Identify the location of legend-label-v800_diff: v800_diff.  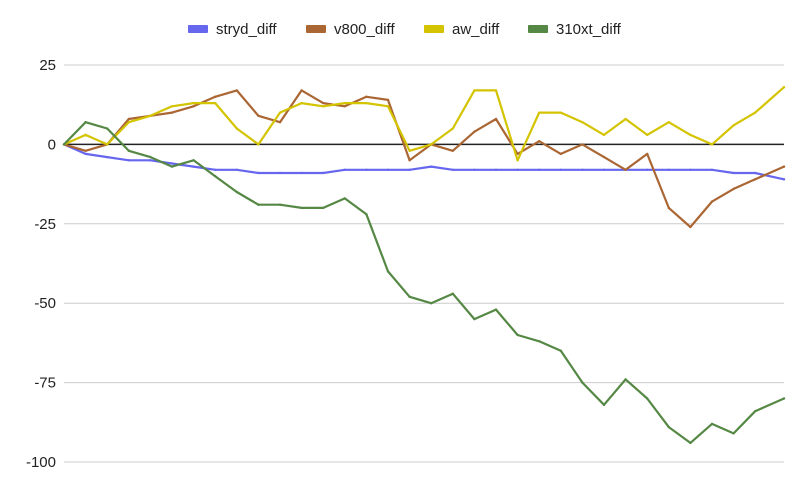
(364, 29).